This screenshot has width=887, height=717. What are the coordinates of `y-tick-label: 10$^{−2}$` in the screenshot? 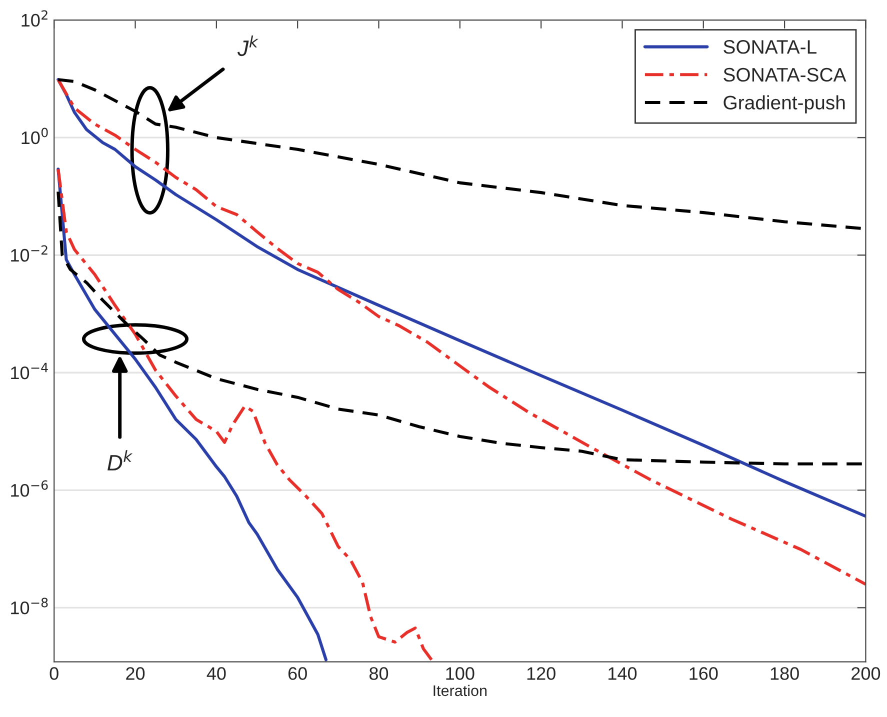 It's located at (29, 253).